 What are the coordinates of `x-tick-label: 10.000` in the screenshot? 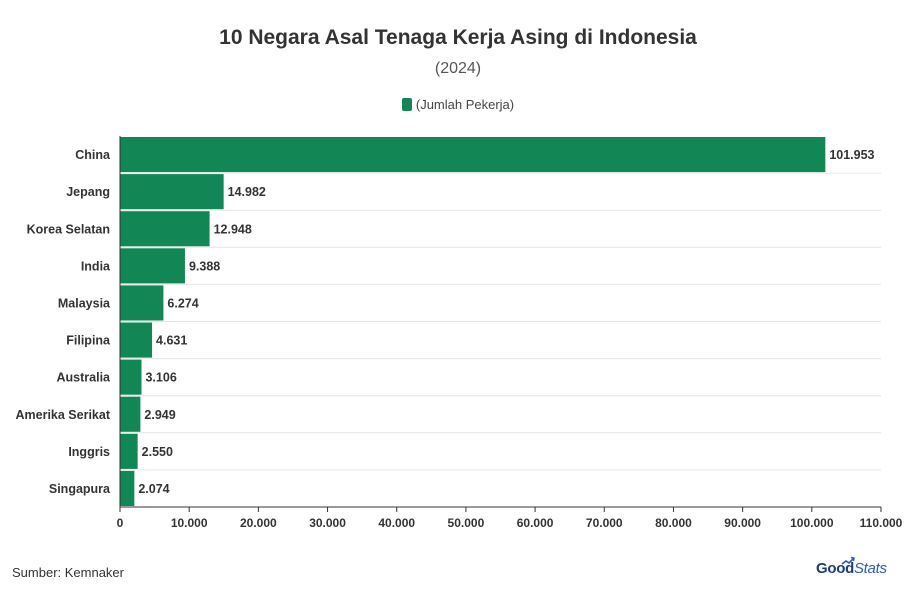 It's located at (189, 523).